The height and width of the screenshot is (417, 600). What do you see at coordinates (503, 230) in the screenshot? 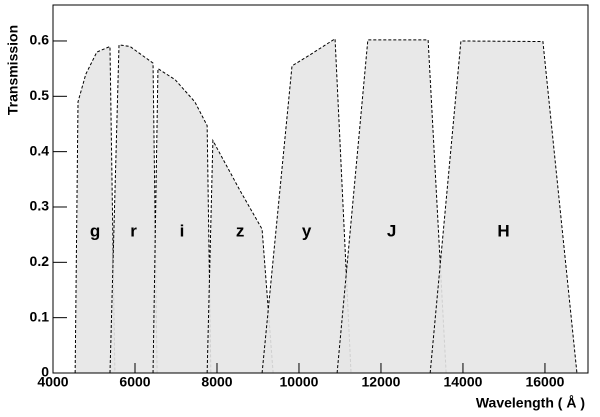
I see `series-label: H` at bounding box center [503, 230].